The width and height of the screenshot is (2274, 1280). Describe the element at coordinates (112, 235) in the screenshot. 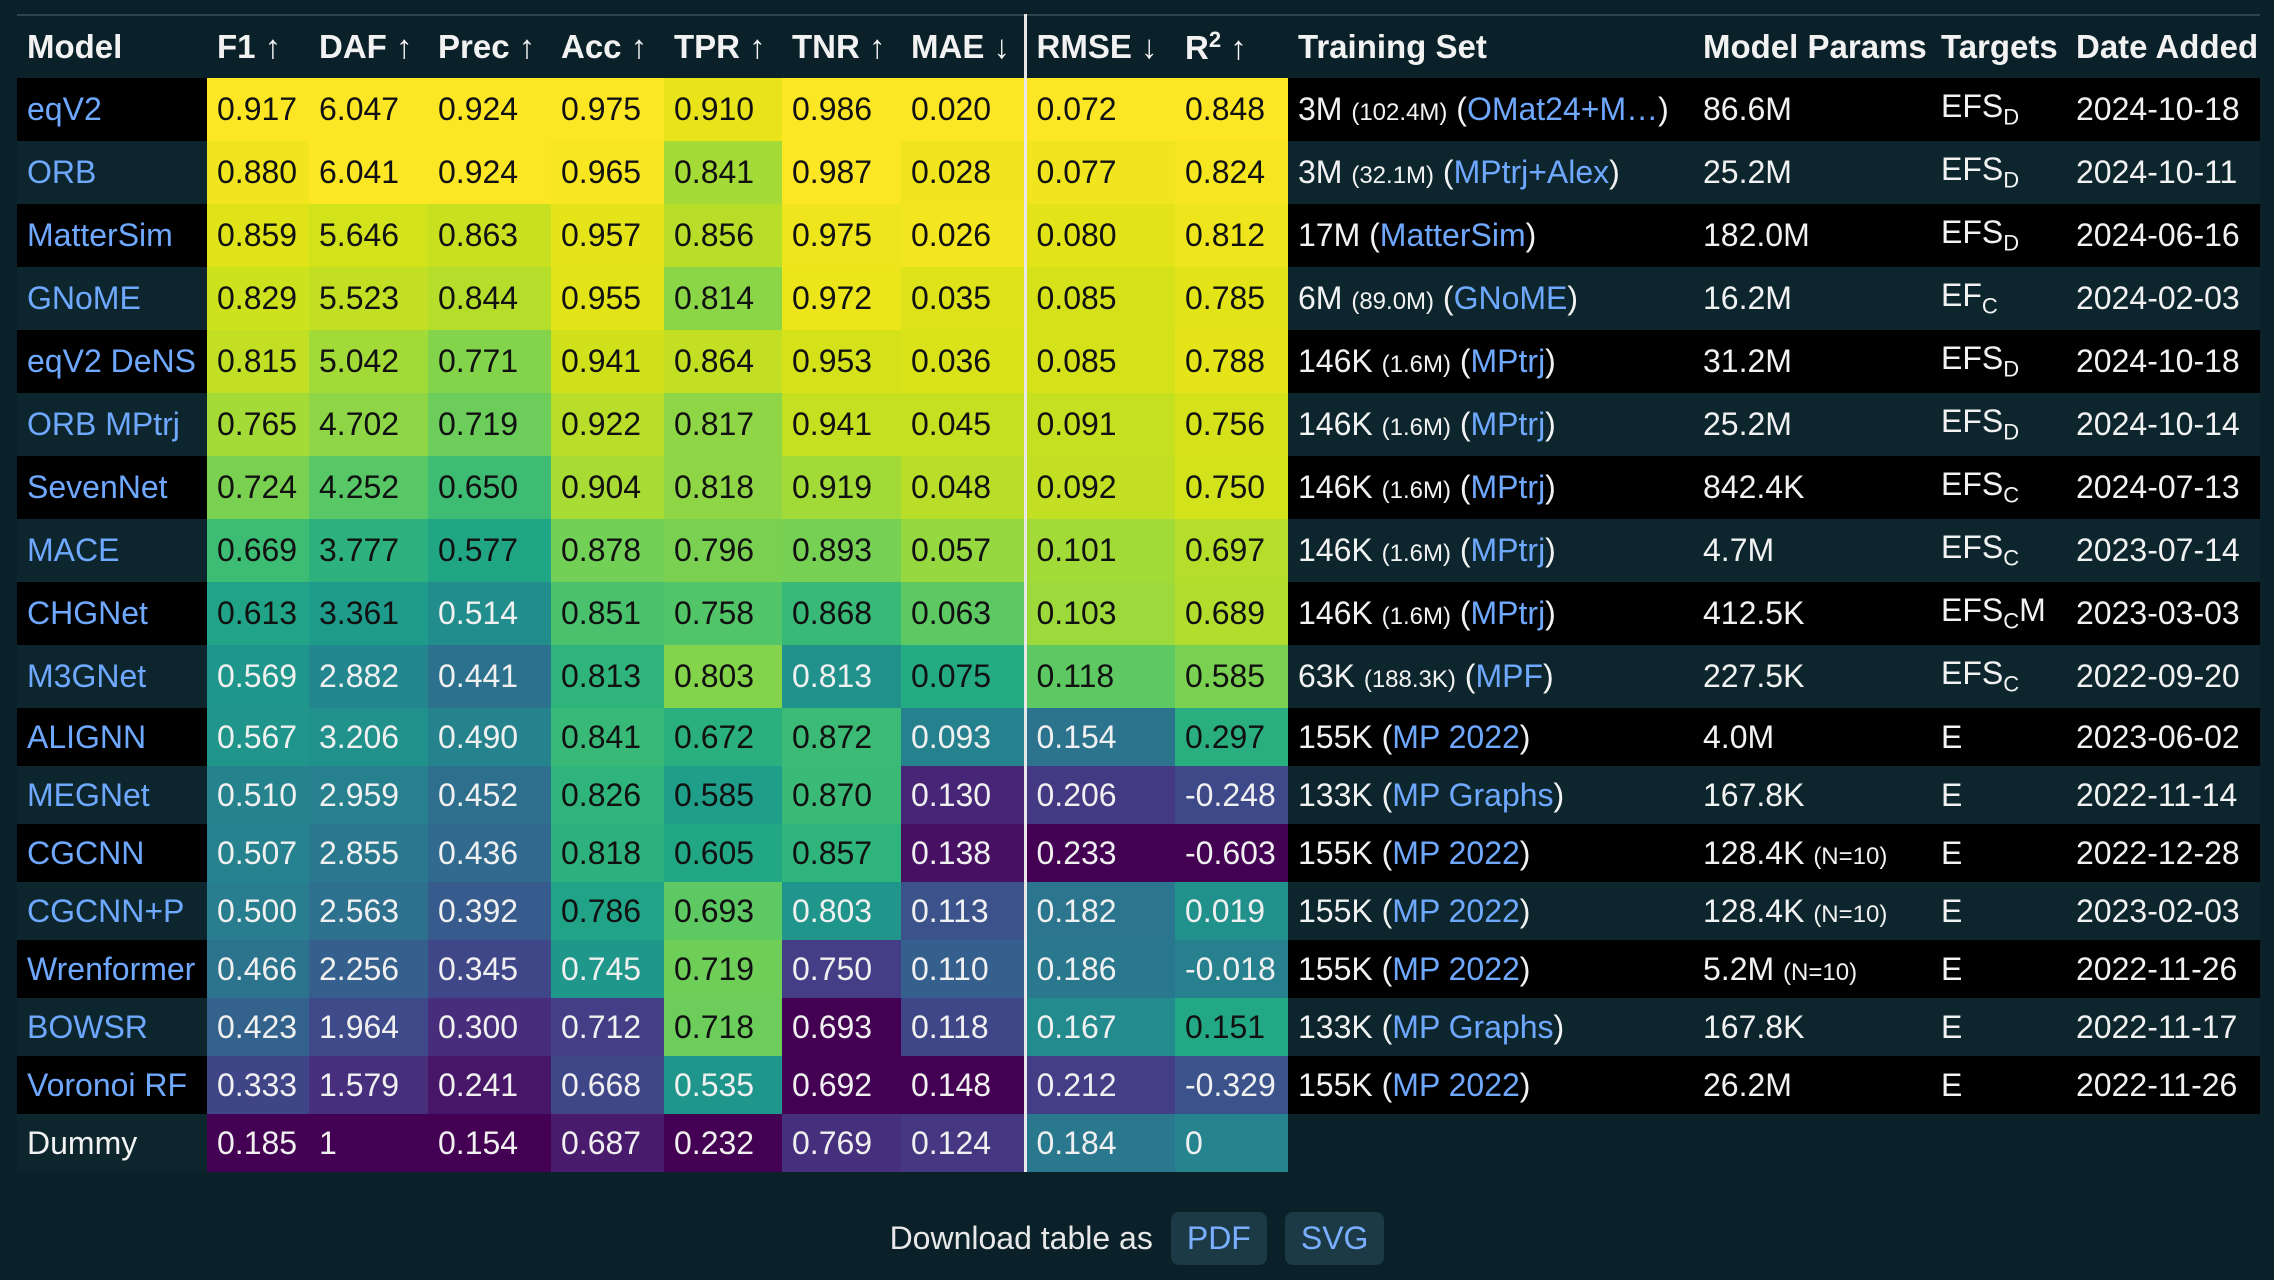

I see `model-name: MatterSim` at that location.